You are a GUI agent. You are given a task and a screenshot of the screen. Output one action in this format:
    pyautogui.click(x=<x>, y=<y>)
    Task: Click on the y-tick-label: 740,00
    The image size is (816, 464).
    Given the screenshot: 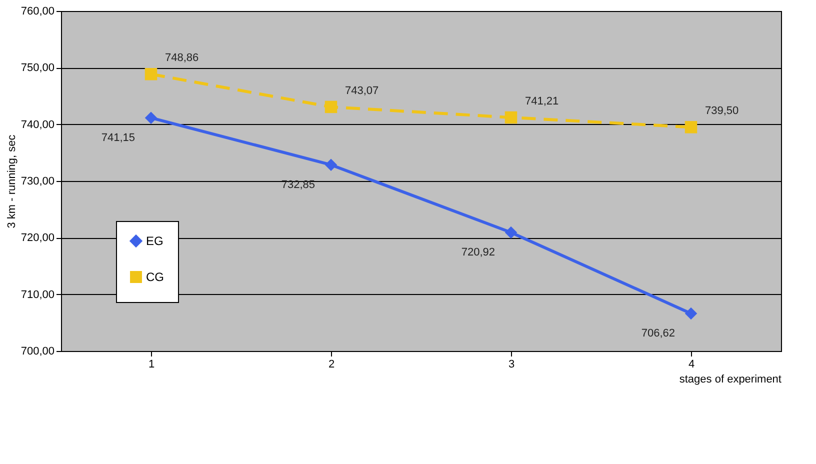 What is the action you would take?
    pyautogui.click(x=37, y=124)
    